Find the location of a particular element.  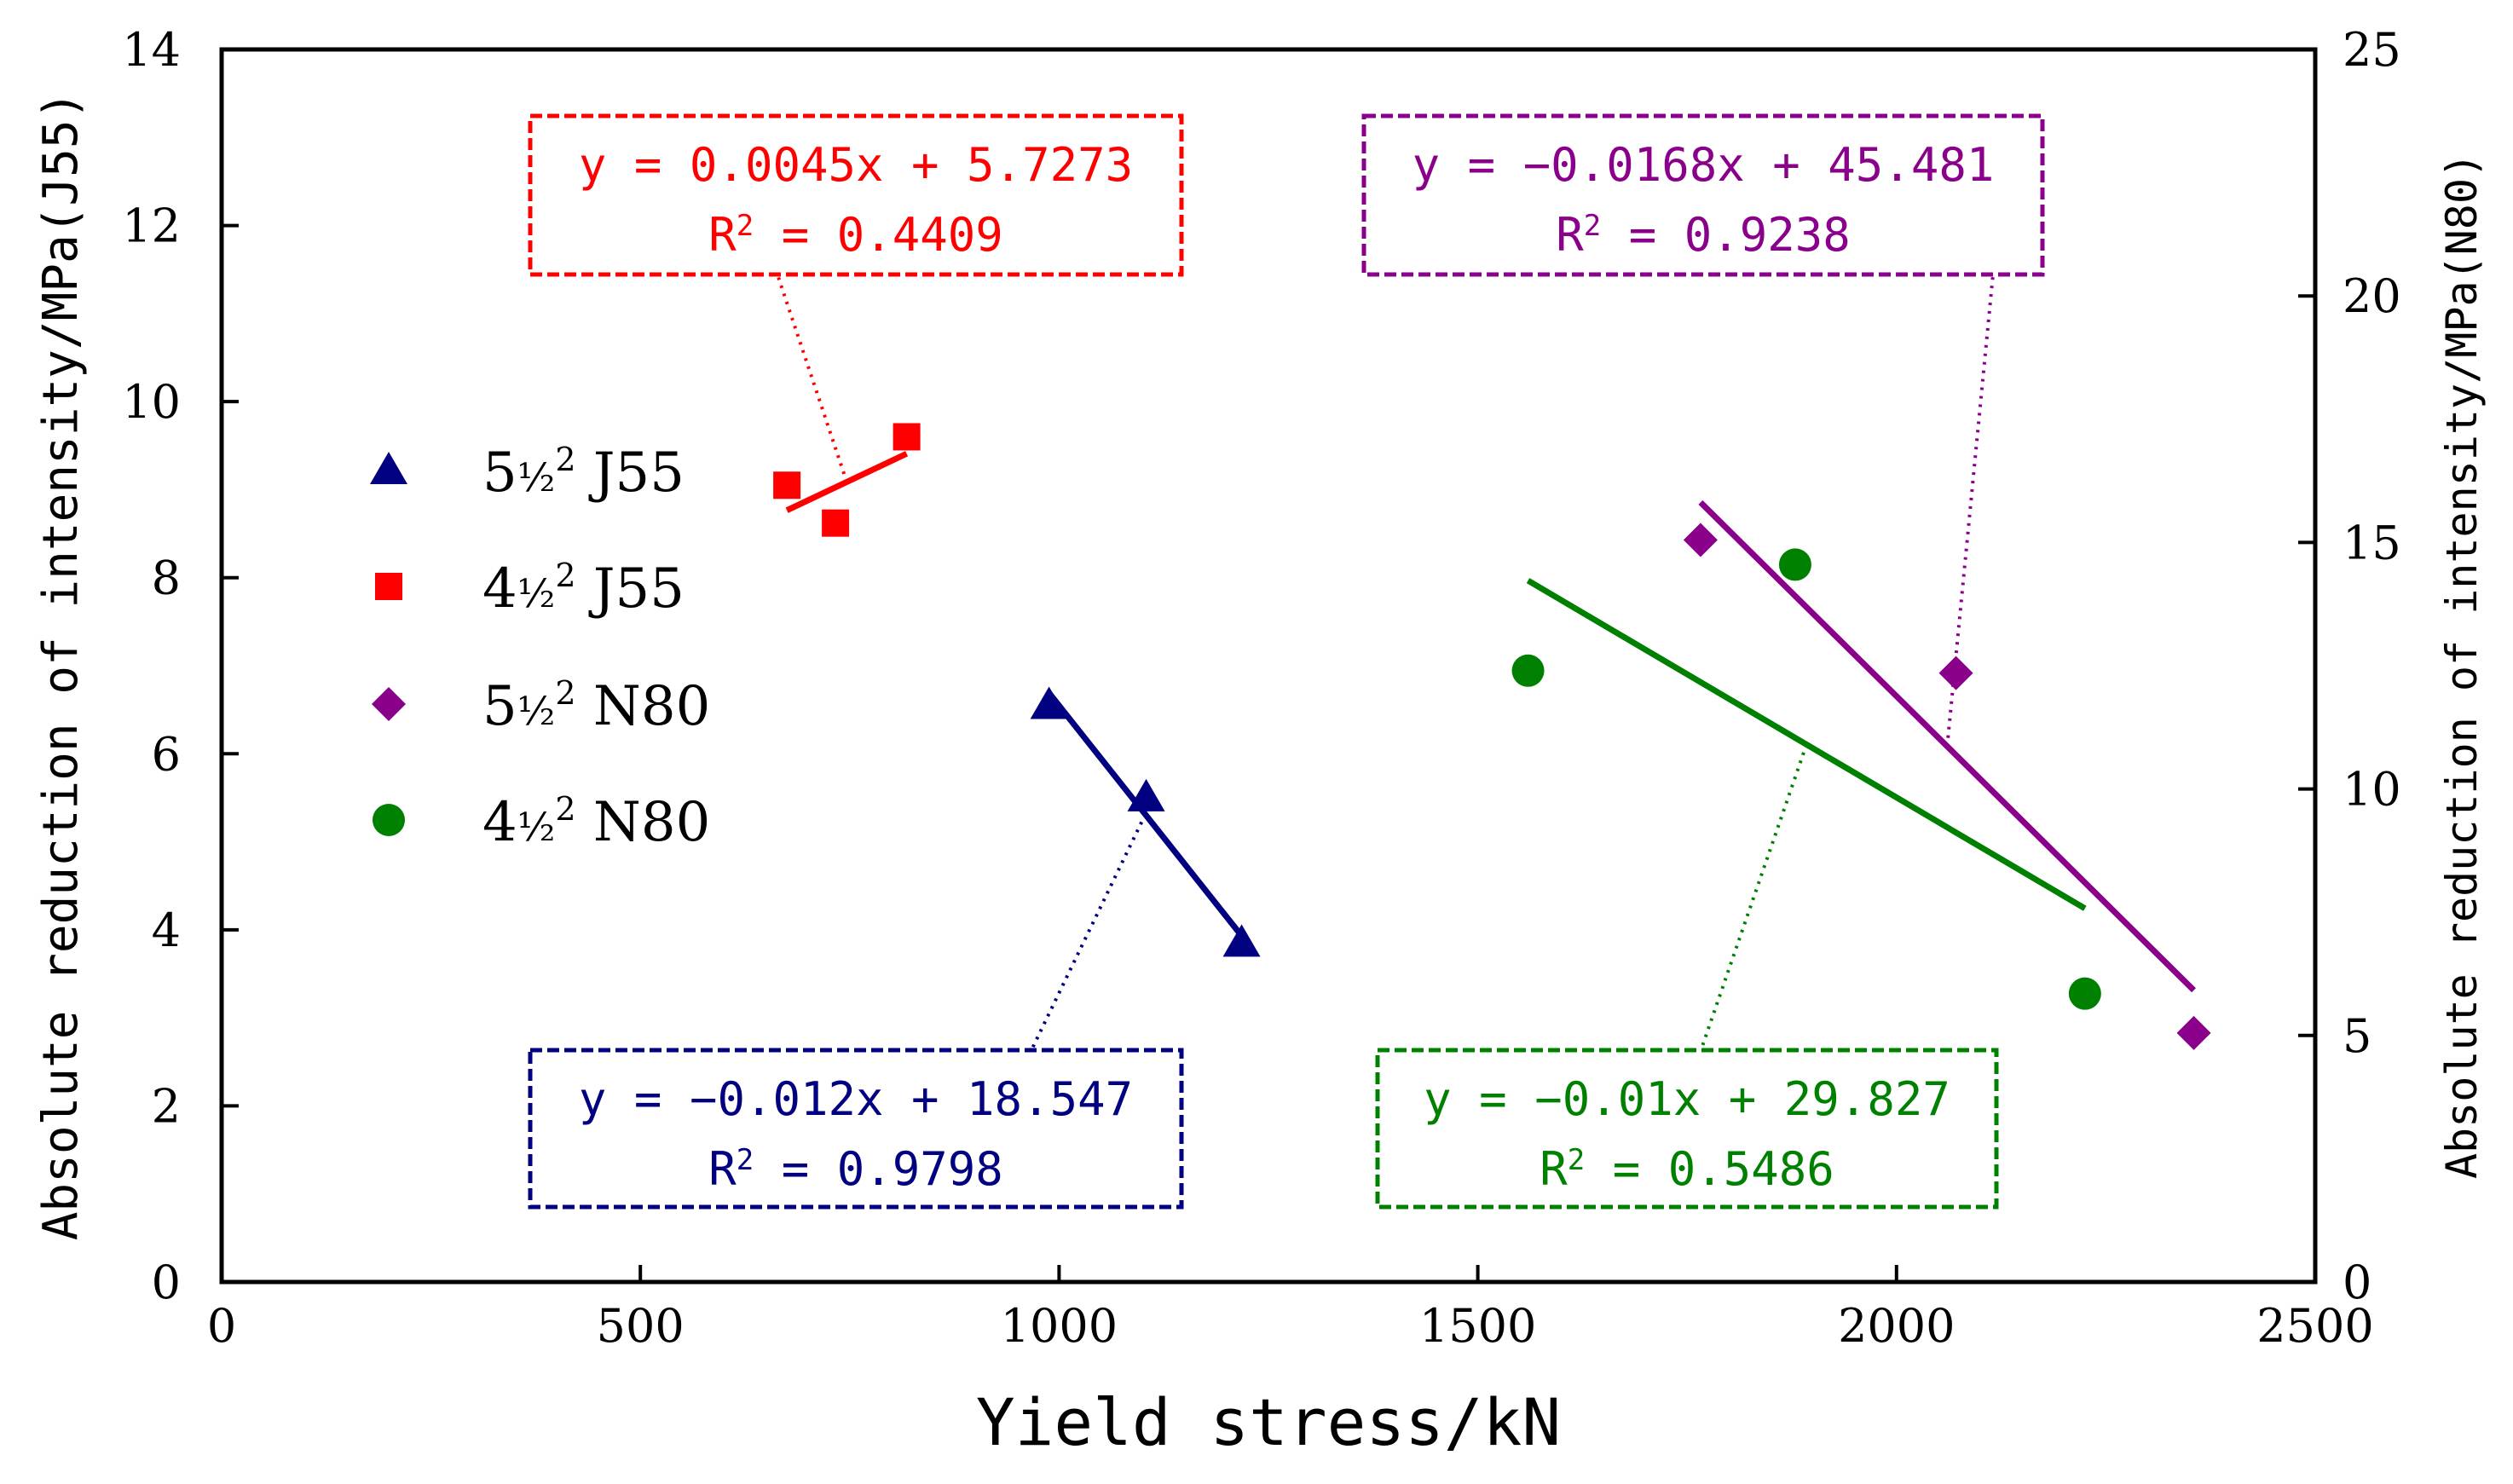

legend-marker-4j55 is located at coordinates (388, 586).